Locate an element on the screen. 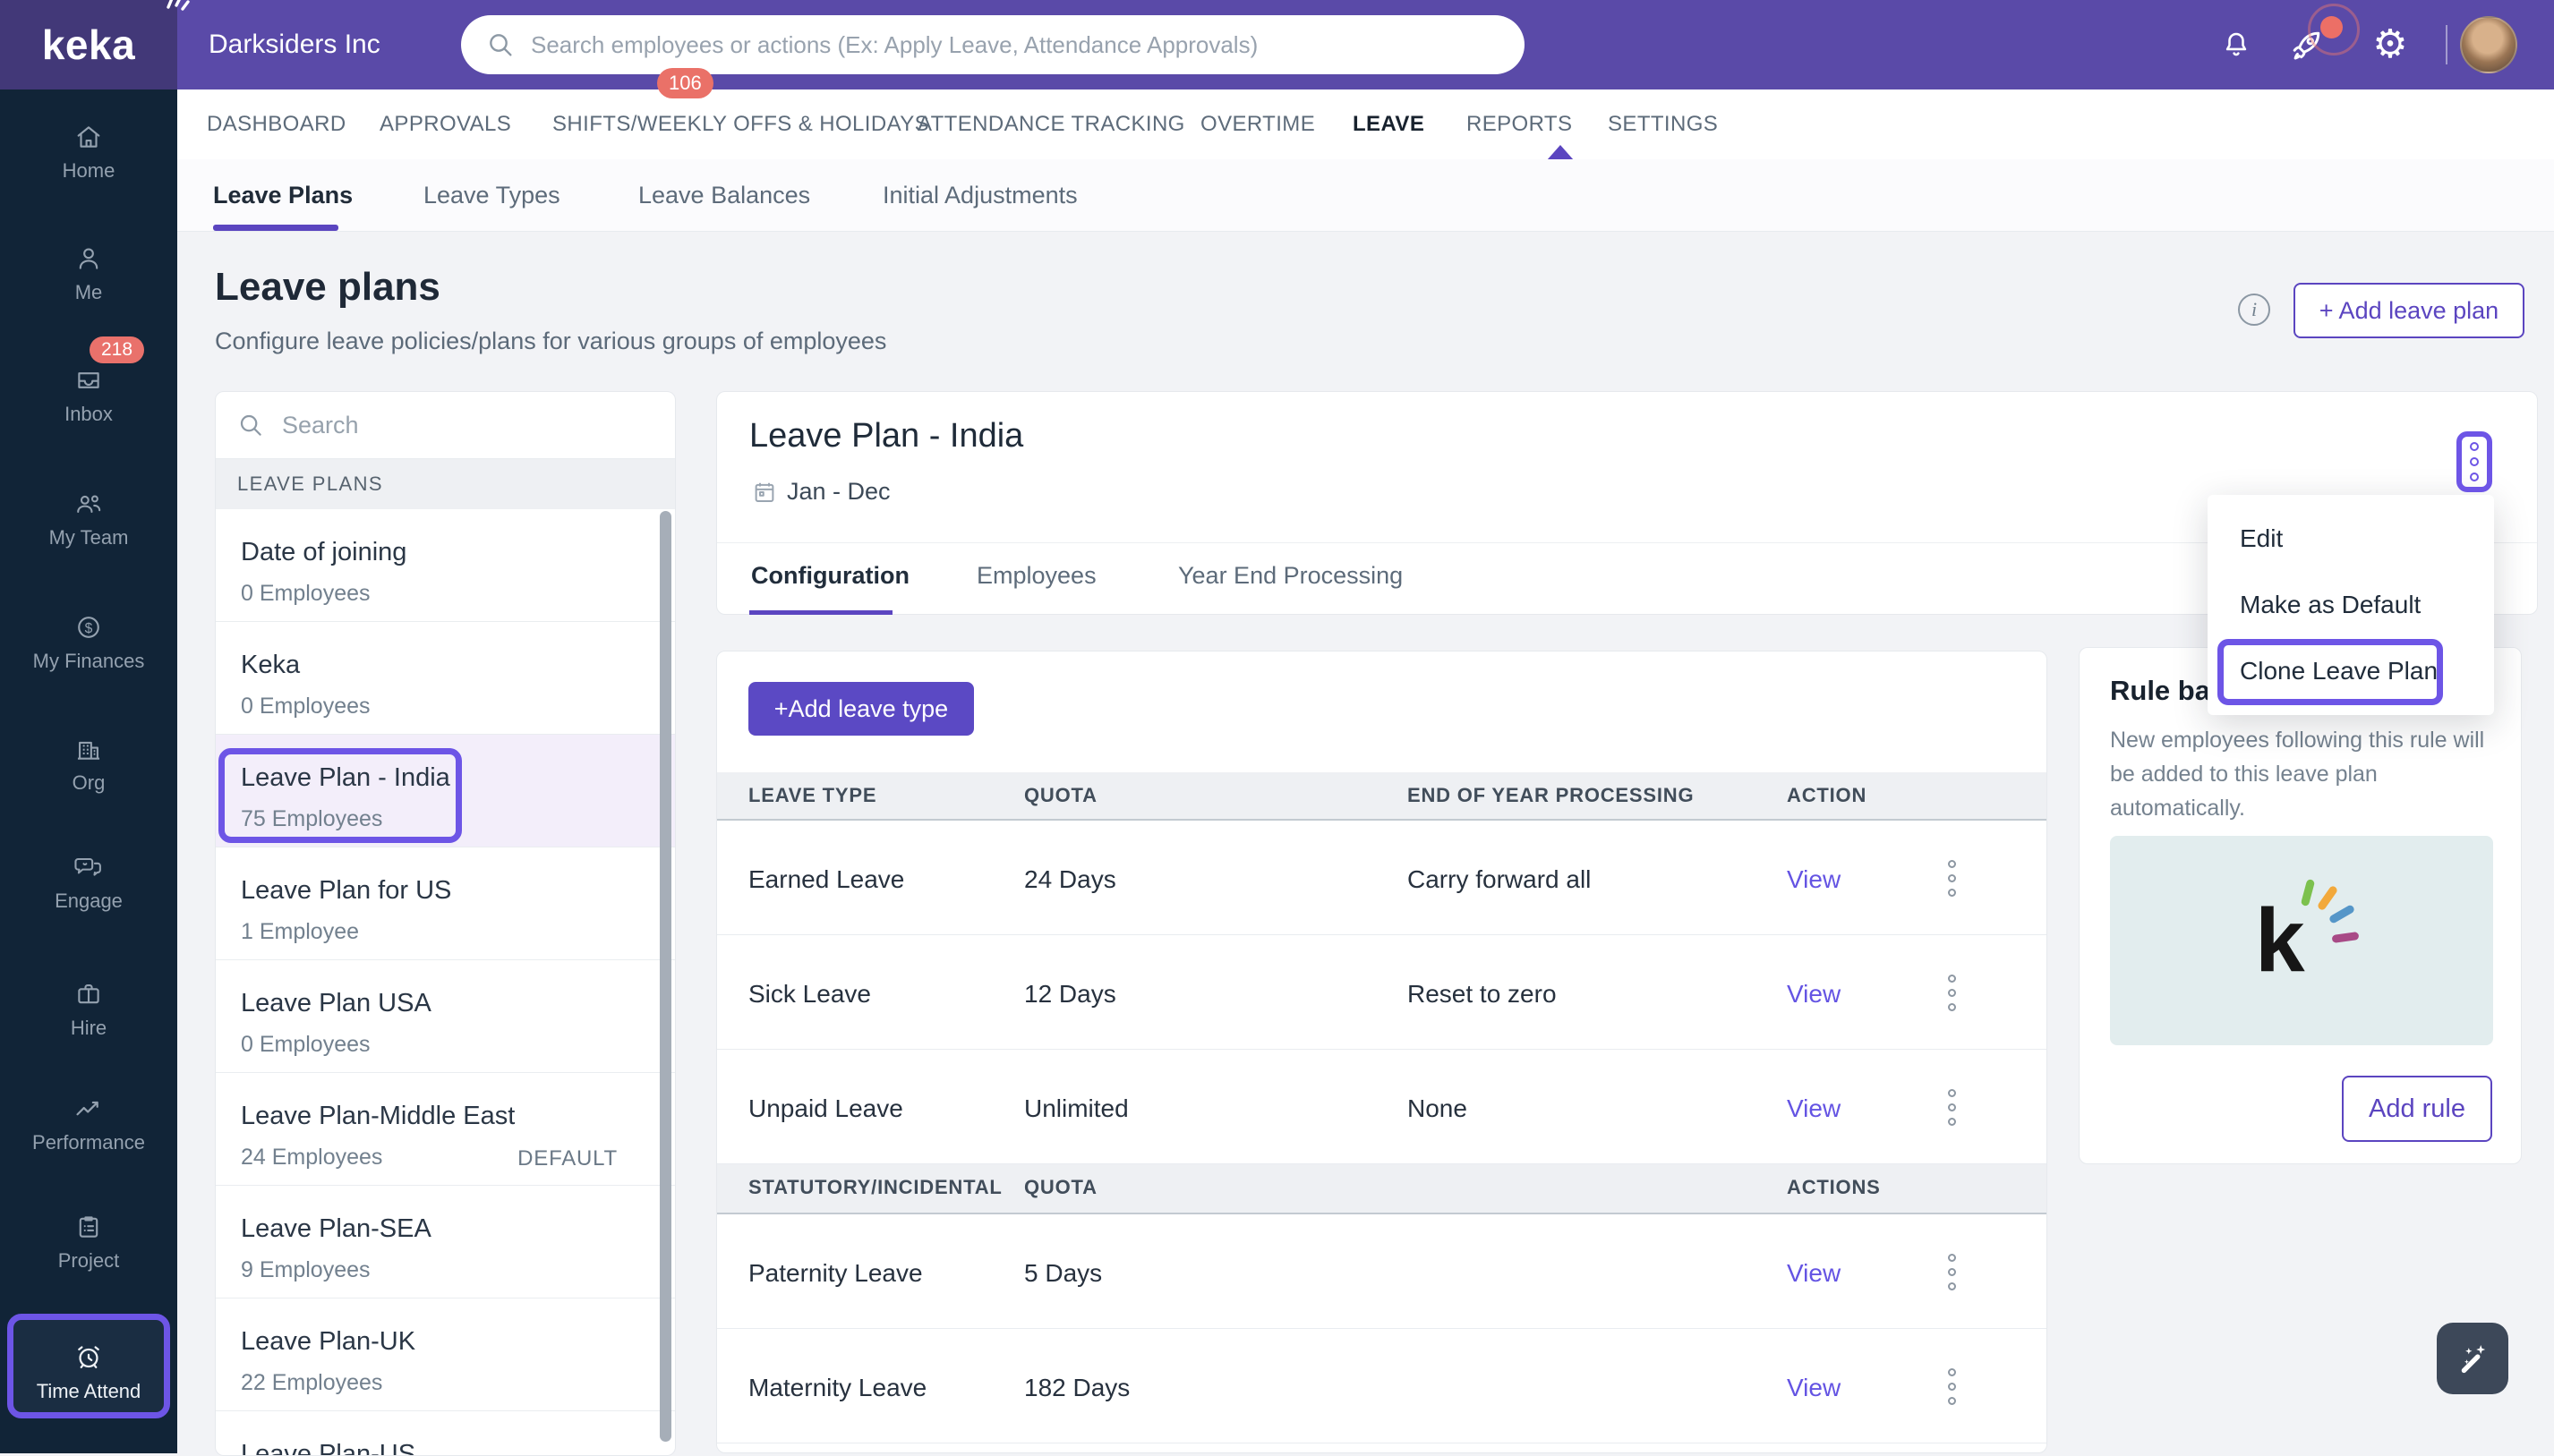  table-row: Sick Leave 12 Days Reset to zero View is located at coordinates (1381, 992).